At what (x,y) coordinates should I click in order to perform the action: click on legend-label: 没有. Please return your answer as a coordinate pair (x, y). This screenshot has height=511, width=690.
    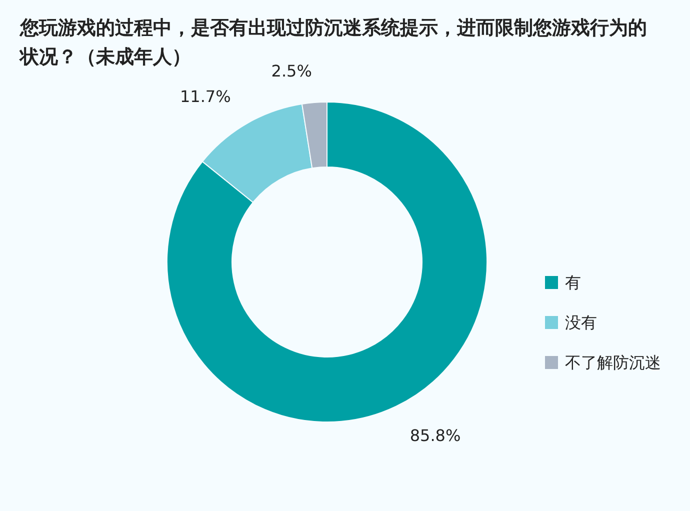
    Looking at the image, I should click on (581, 322).